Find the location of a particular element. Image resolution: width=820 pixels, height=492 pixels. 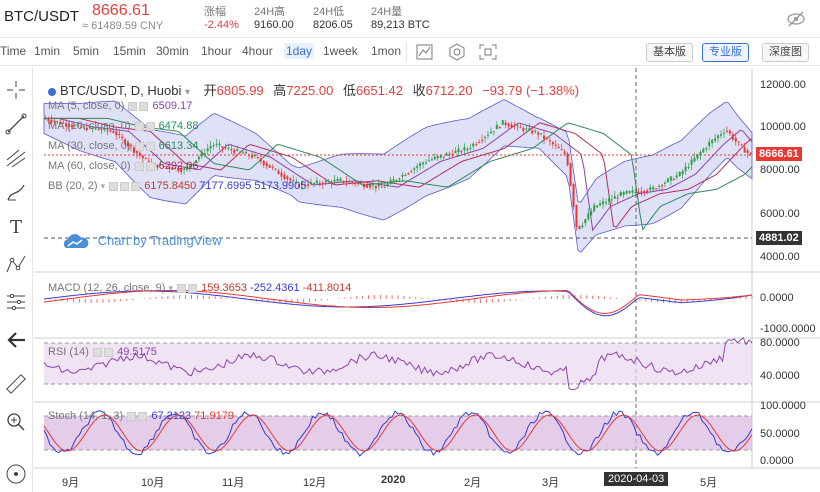

back-arrow-icon is located at coordinates (16, 340).